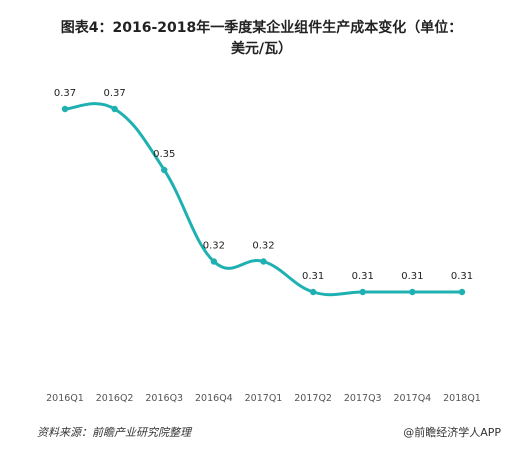  I want to click on x-tick-label: 2016Q3, so click(164, 398).